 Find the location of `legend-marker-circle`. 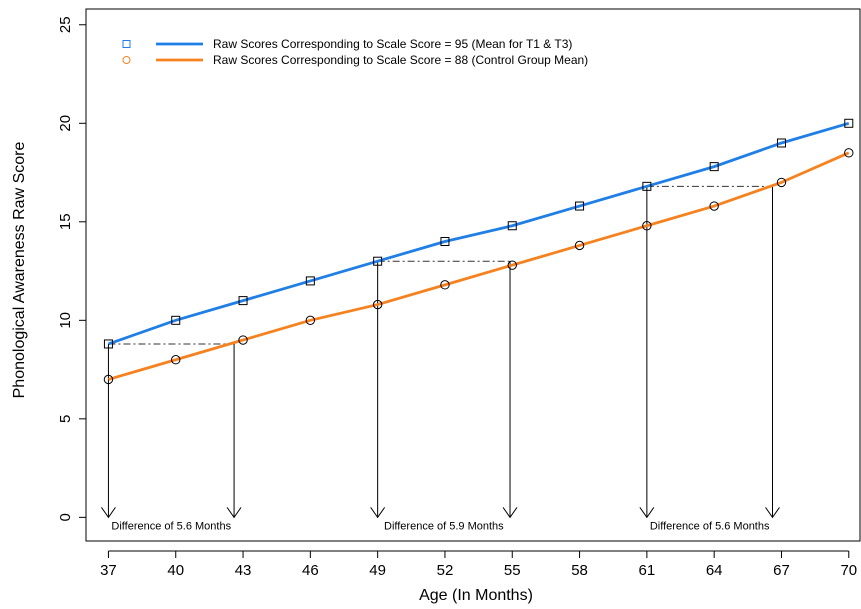

legend-marker-circle is located at coordinates (126, 60).